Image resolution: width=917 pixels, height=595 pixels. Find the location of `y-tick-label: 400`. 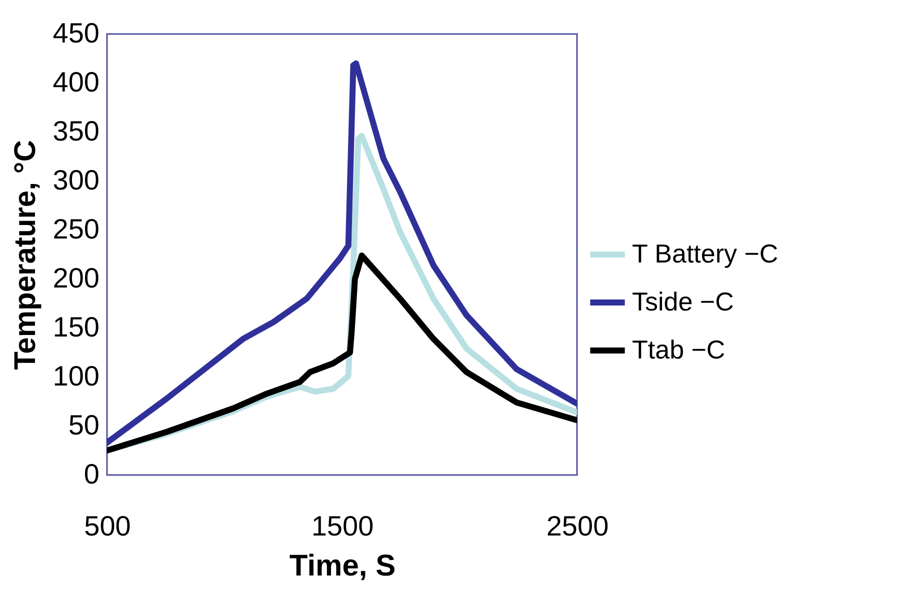

y-tick-label: 400 is located at coordinates (76, 82).